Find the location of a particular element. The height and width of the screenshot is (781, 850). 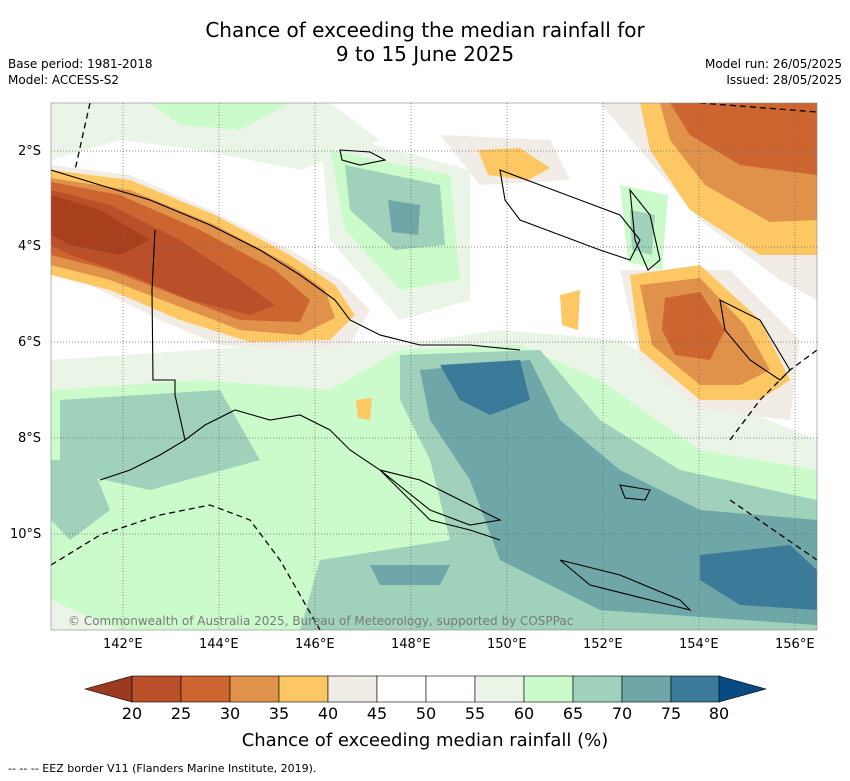

zone-60-nw is located at coordinates (215, 136).